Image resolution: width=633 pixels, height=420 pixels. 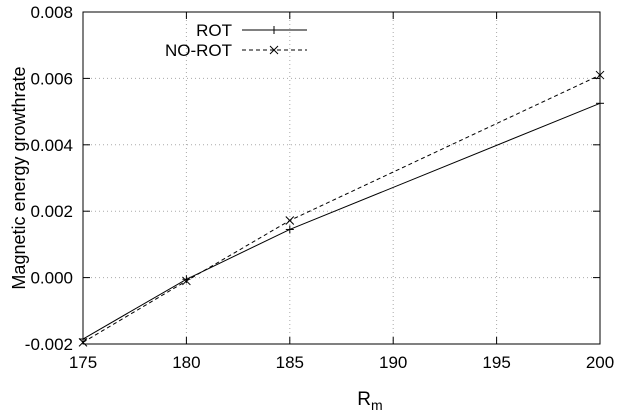 I want to click on y-tick-label: -0.002, so click(x=49, y=344).